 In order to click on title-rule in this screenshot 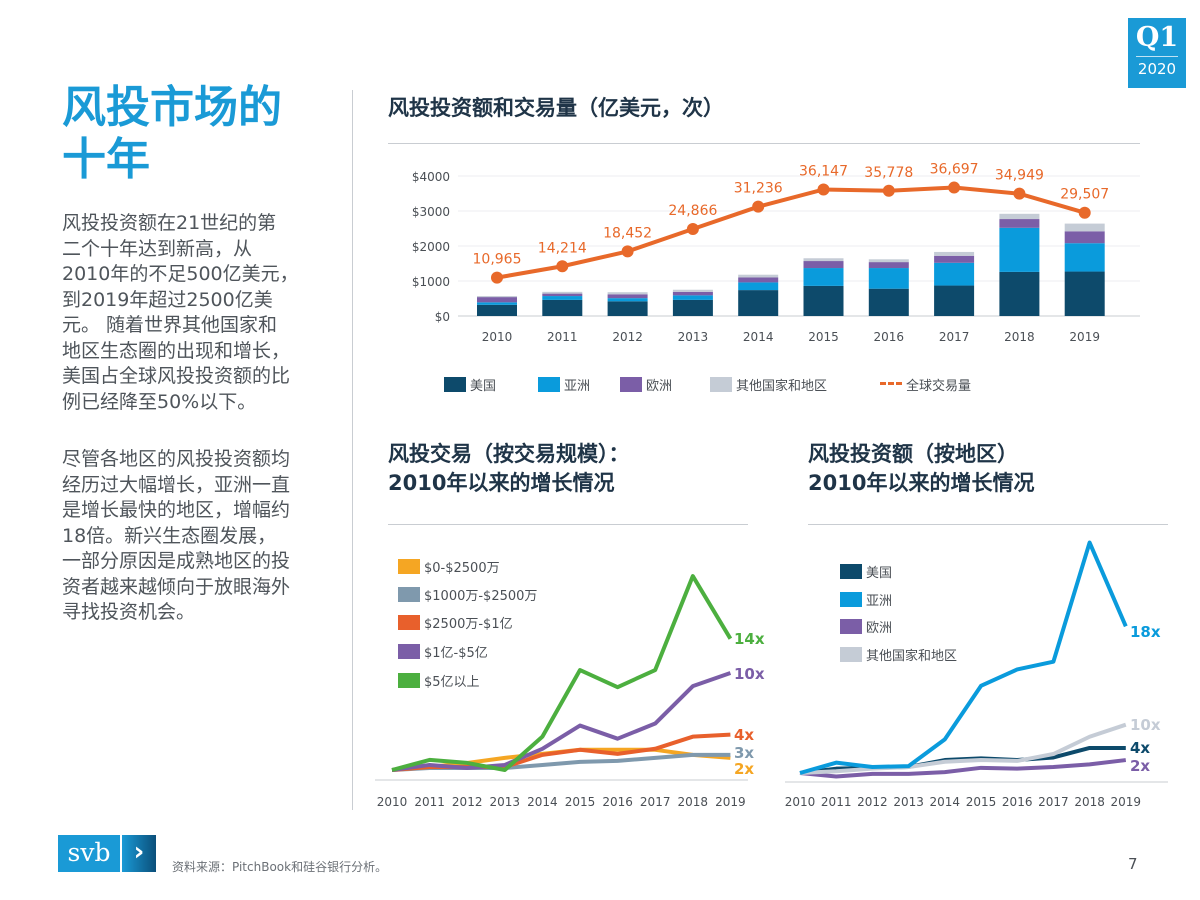, I will do `click(568, 524)`.